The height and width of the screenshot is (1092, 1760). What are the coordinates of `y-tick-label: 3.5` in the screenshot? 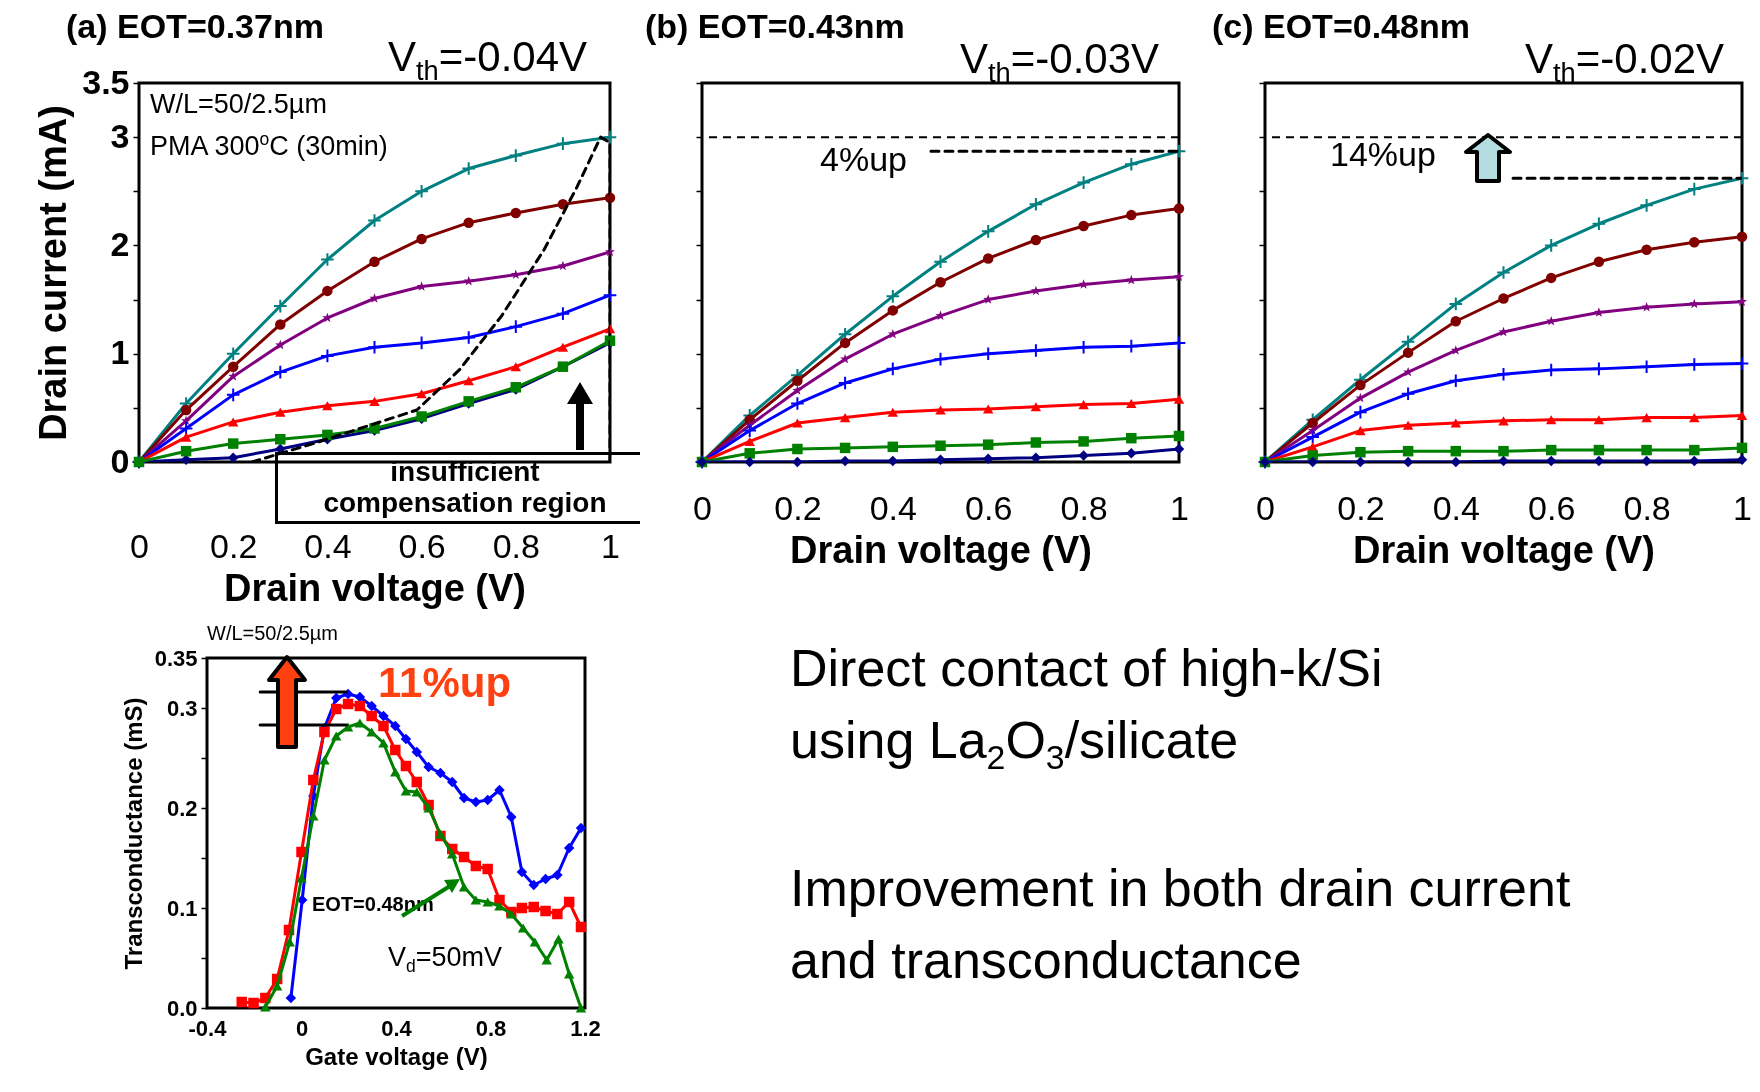 It's located at (106, 81).